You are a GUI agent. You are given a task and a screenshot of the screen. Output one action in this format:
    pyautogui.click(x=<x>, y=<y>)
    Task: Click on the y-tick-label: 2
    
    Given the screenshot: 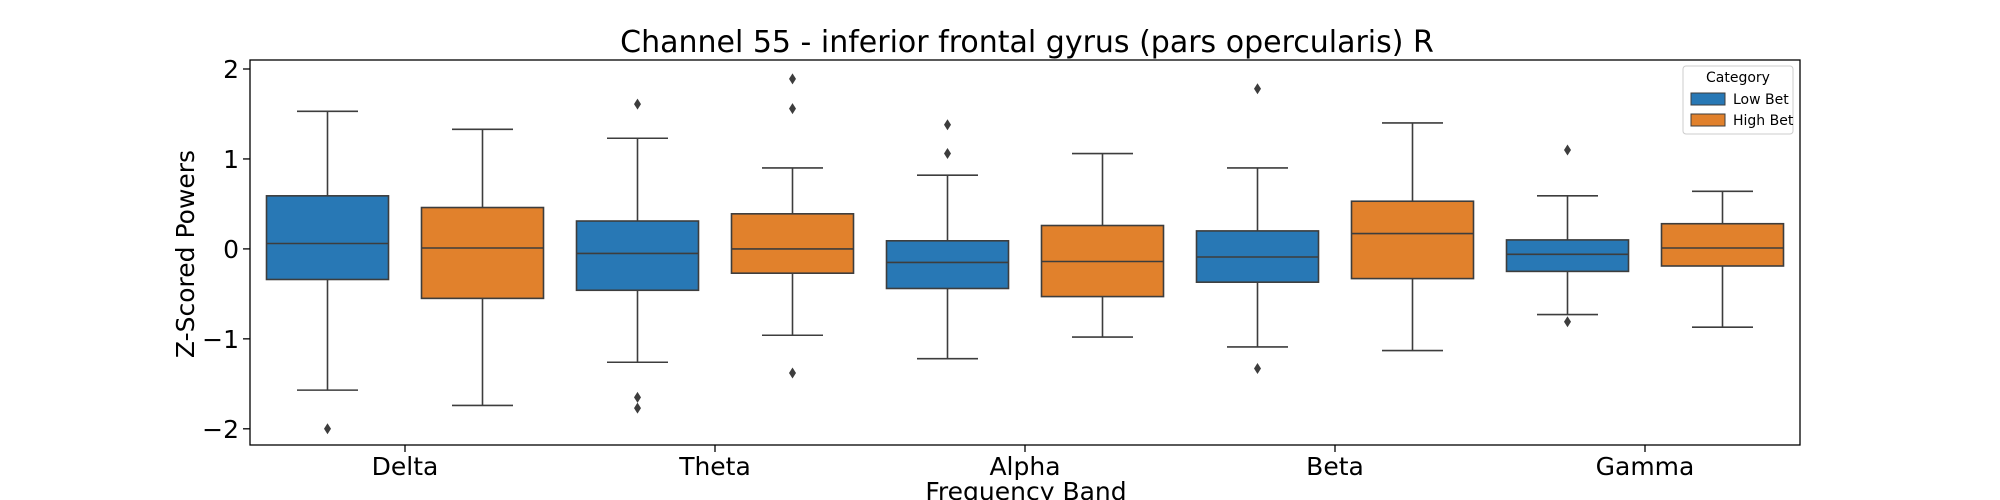 What is the action you would take?
    pyautogui.click(x=231, y=69)
    